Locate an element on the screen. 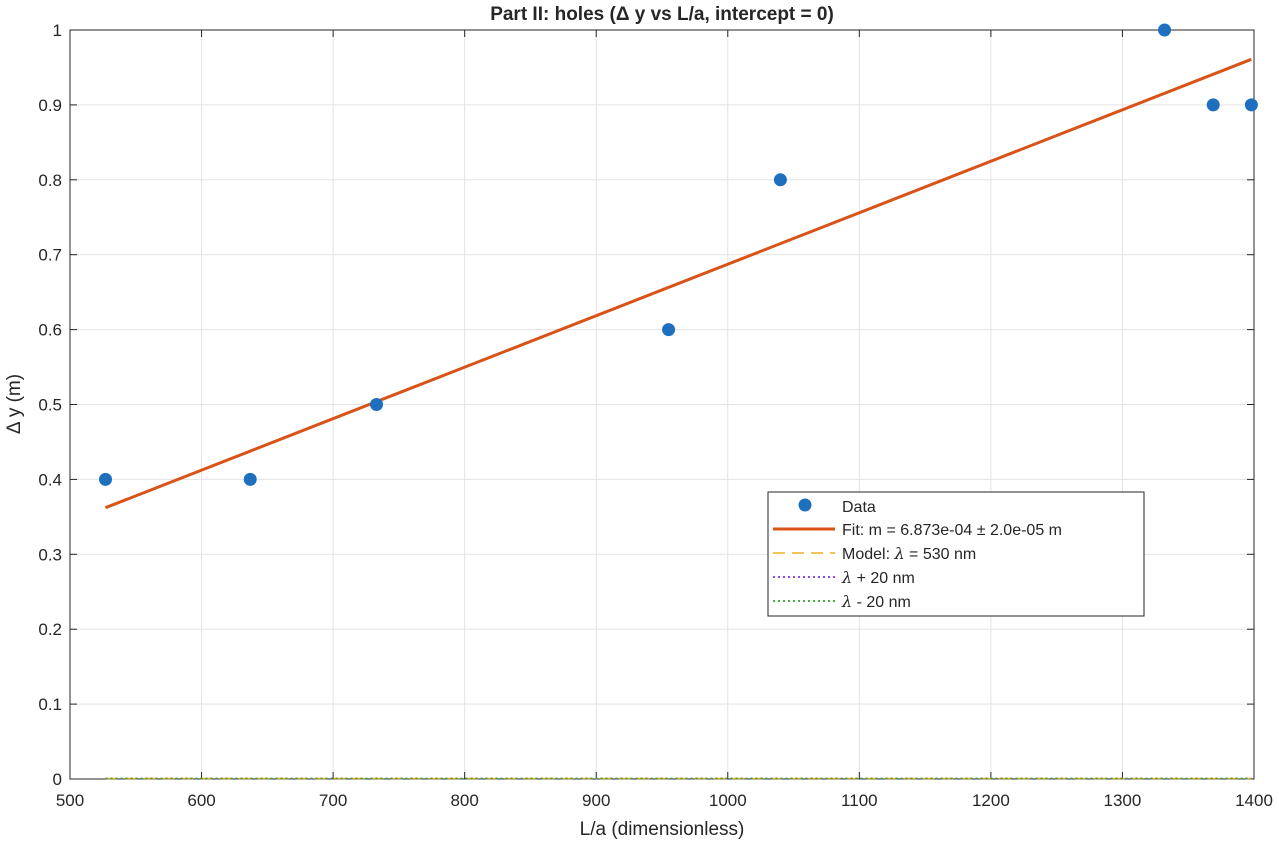 This screenshot has height=841, width=1279. legend-minus-lambda: λ is located at coordinates (846, 601).